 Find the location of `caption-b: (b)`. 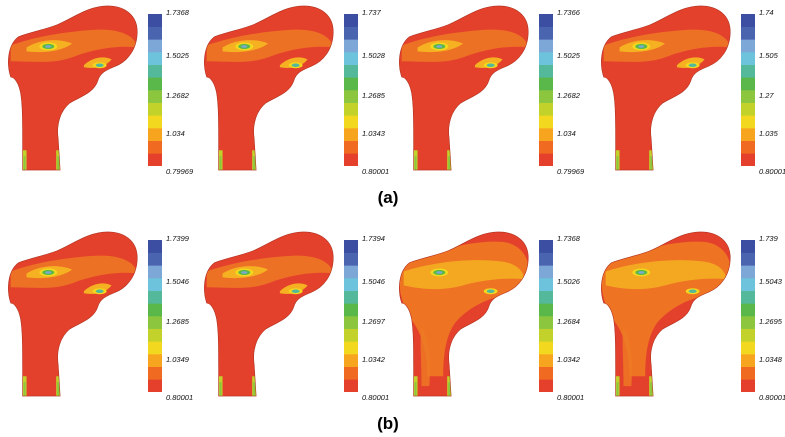

caption-b: (b) is located at coordinates (388, 423).